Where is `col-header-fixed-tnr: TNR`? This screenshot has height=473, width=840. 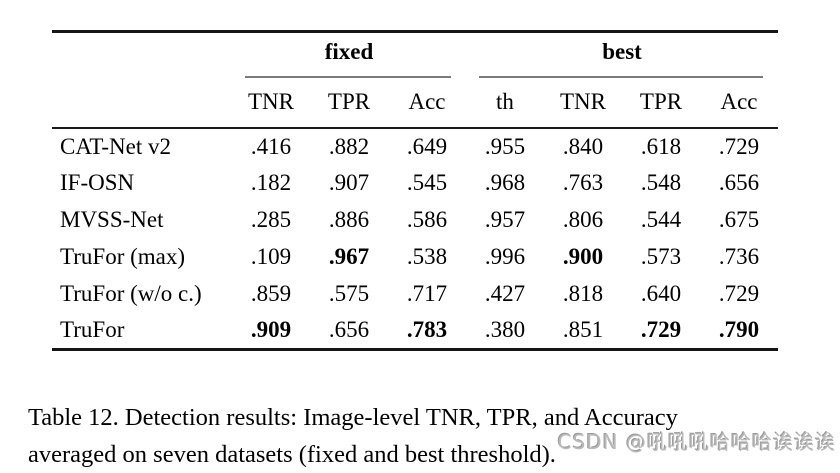
col-header-fixed-tnr: TNR is located at coordinates (271, 101).